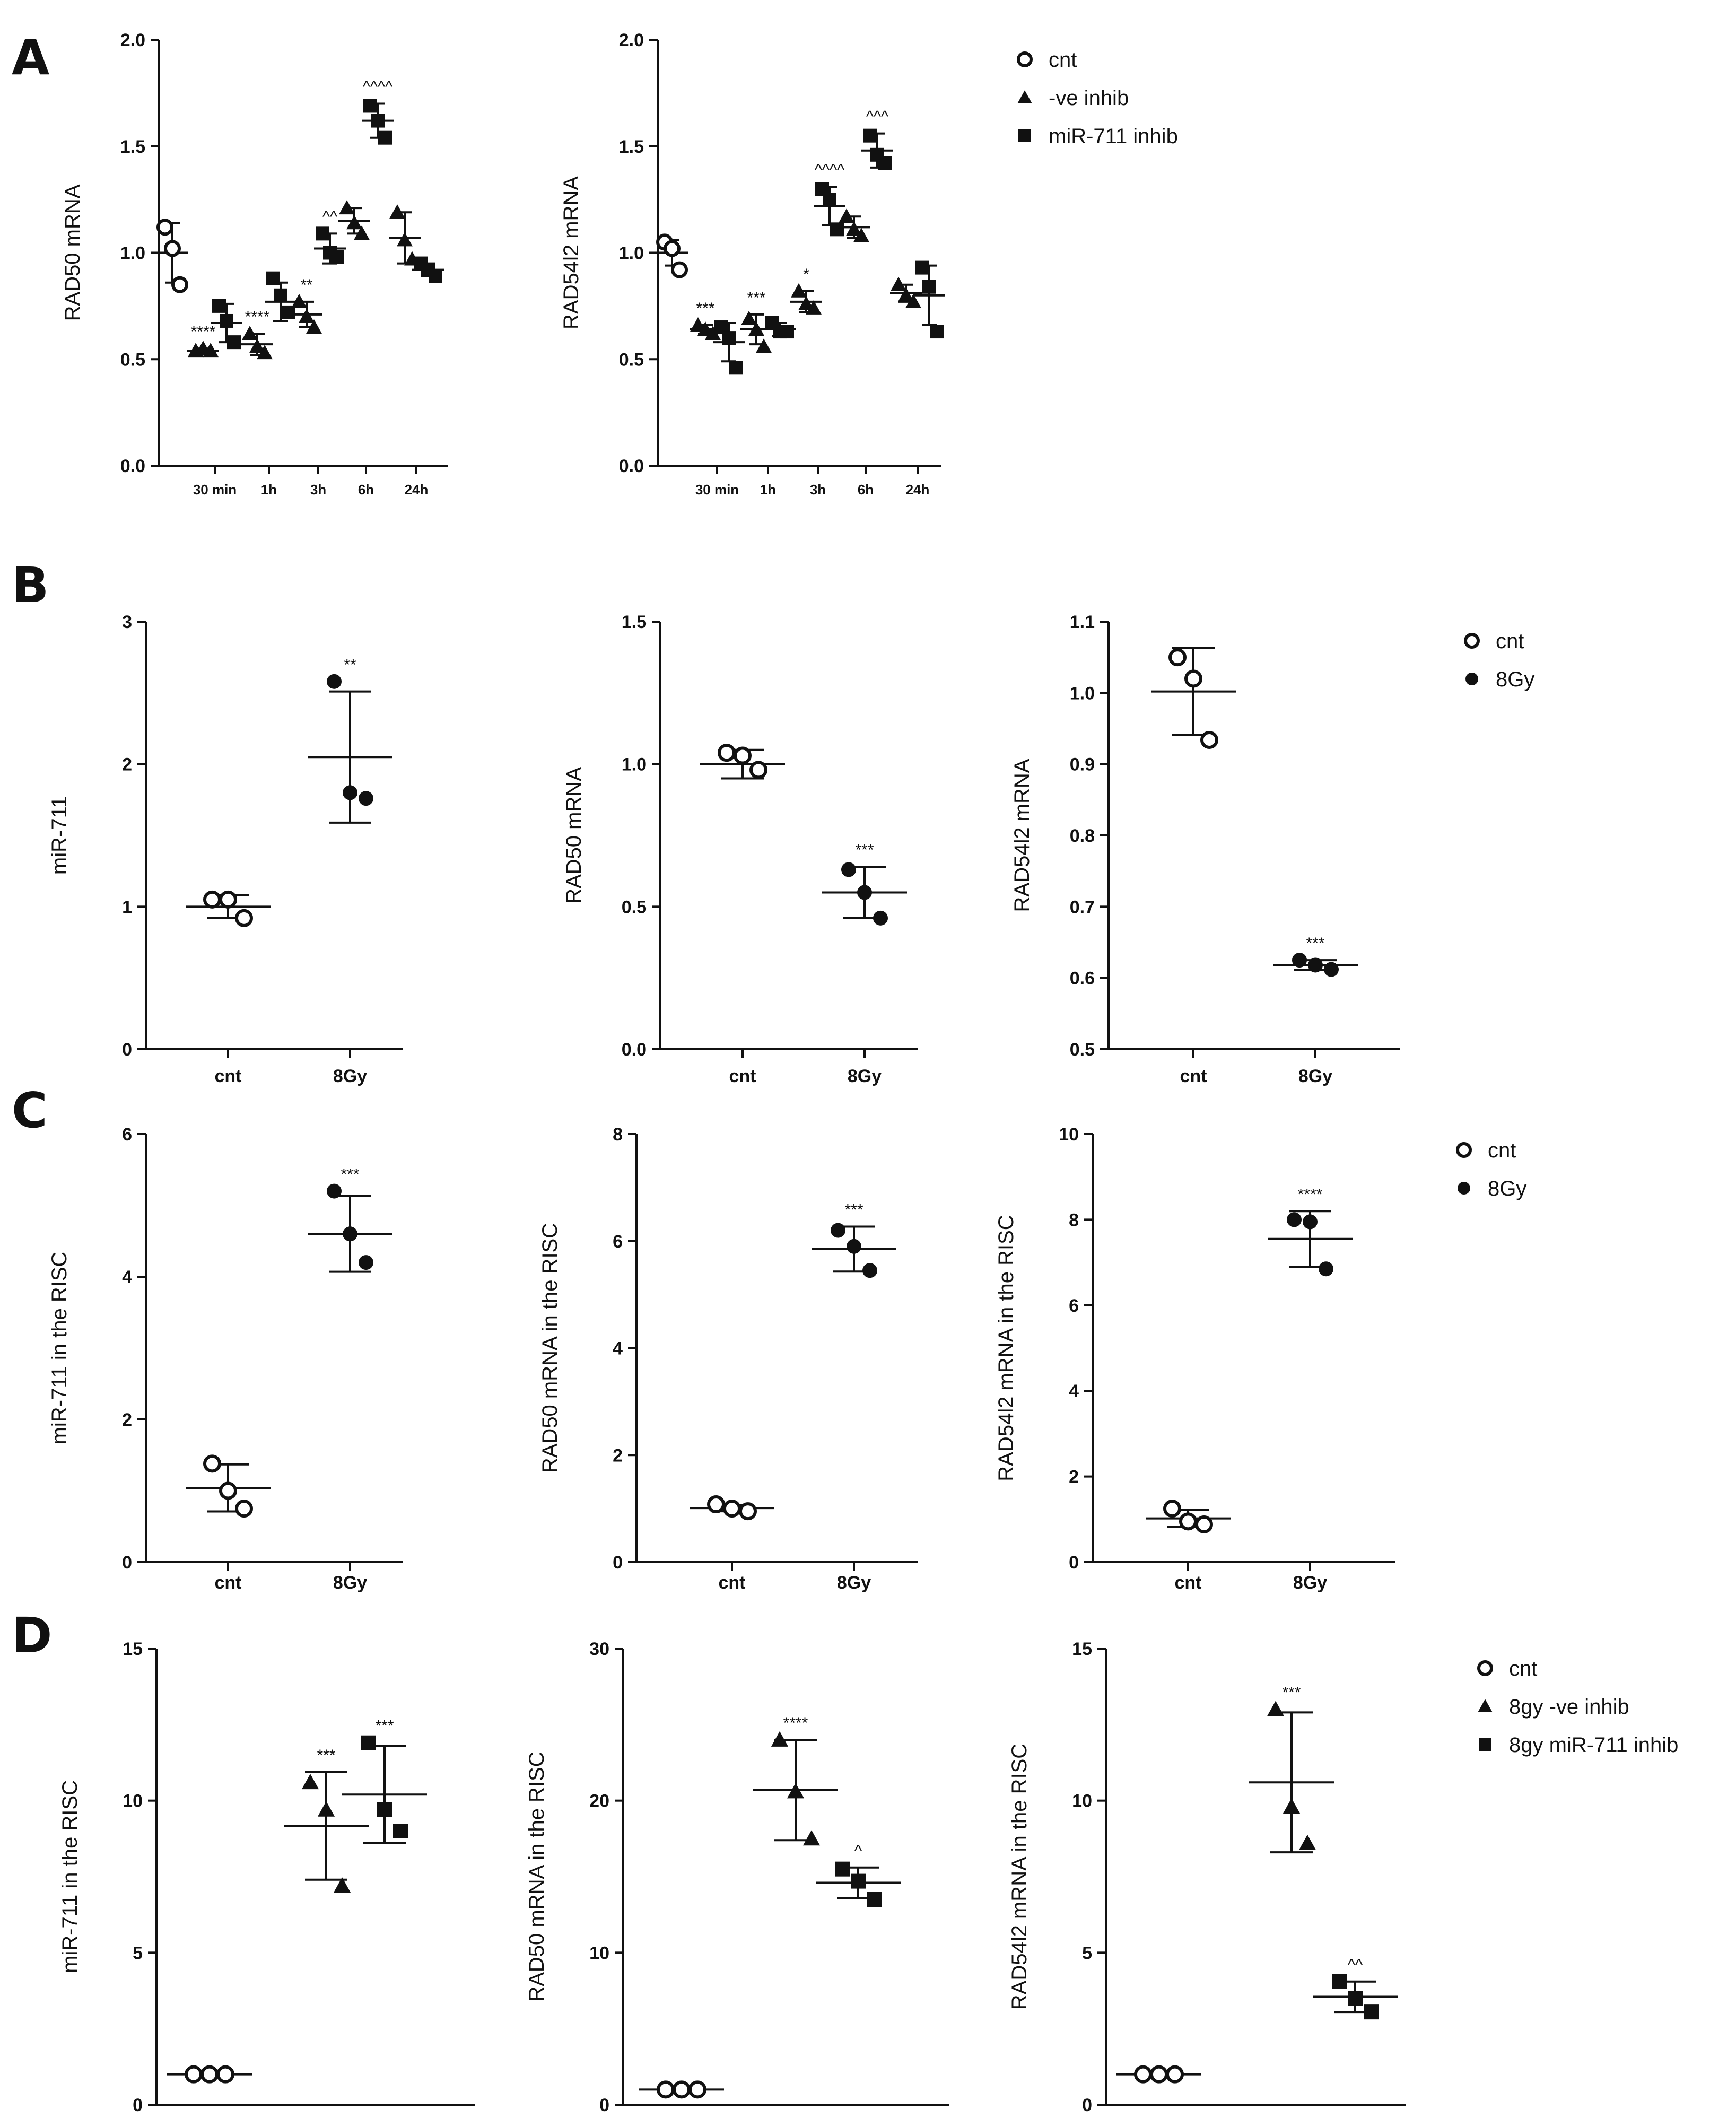  What do you see at coordinates (1310, 1231) in the screenshot?
I see `data-group-2: ****` at bounding box center [1310, 1231].